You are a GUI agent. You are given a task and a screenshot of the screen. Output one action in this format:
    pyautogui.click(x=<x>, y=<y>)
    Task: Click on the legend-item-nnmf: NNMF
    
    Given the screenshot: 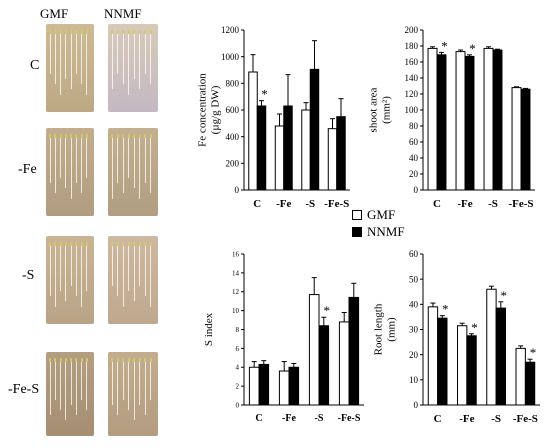 What is the action you would take?
    pyautogui.click(x=397, y=231)
    